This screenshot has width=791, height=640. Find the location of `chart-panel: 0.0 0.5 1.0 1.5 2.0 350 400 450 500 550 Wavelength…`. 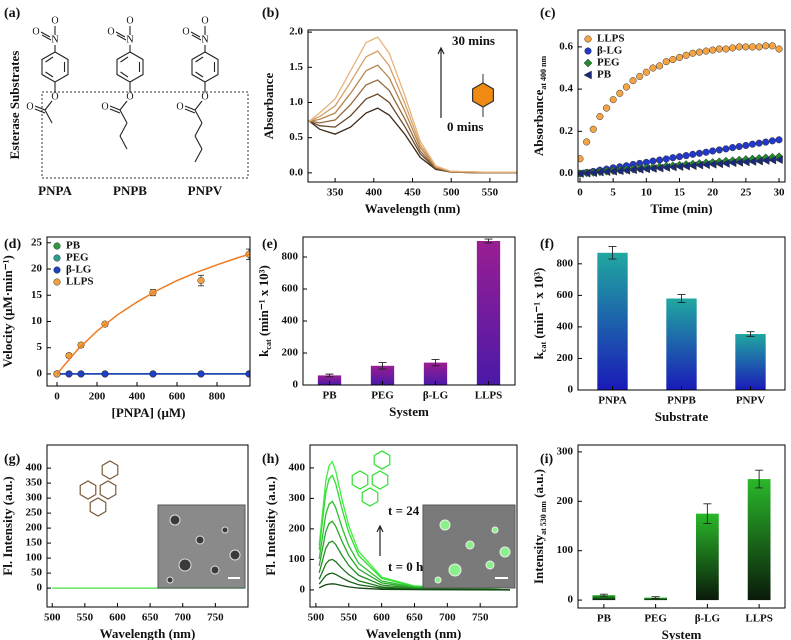

chart-panel: 0.0 0.5 1.0 1.5 2.0 350 400 450 500 550 Wavelength… is located at coordinates (389, 121).